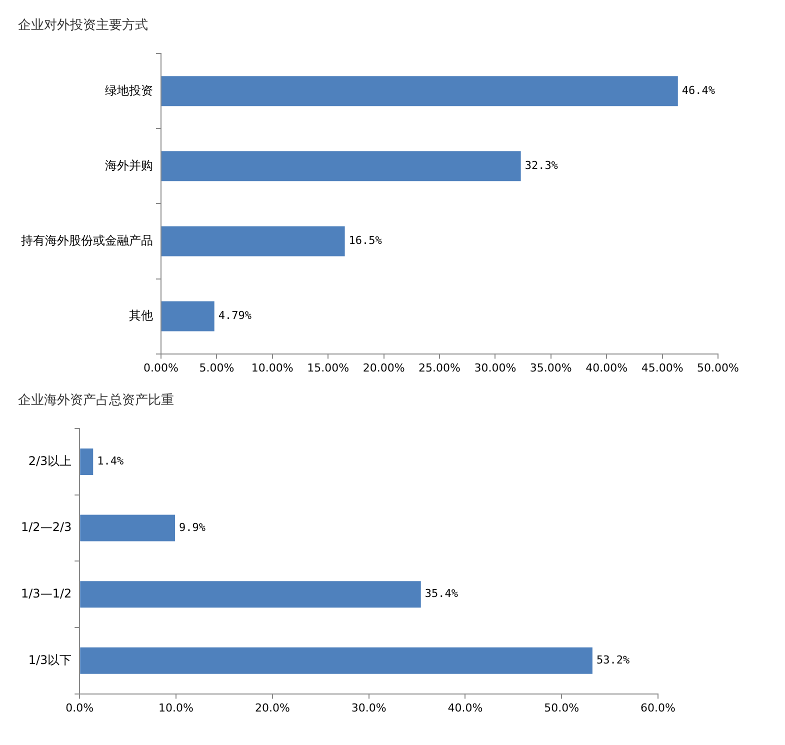  I want to click on x-tick-label: 20.0%, so click(272, 707).